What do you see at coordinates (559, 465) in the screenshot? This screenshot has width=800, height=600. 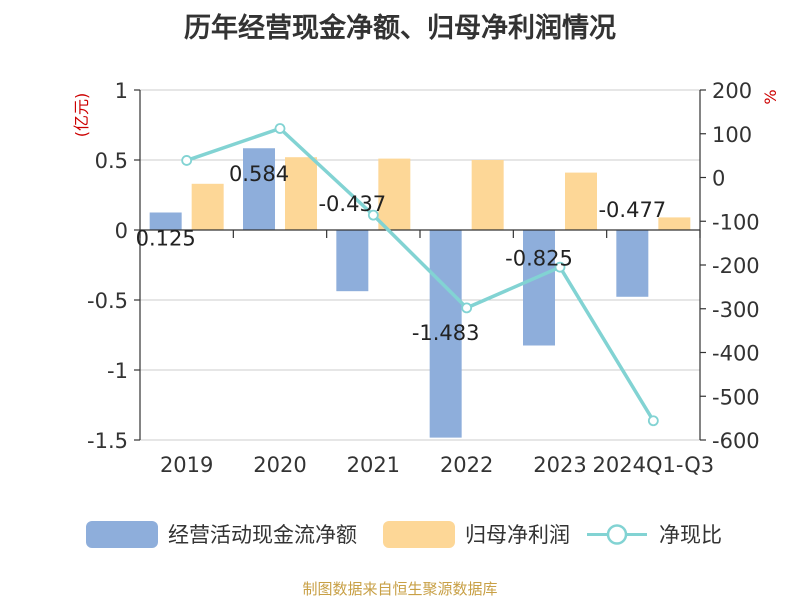 I see `category-label-2023: 2023` at bounding box center [559, 465].